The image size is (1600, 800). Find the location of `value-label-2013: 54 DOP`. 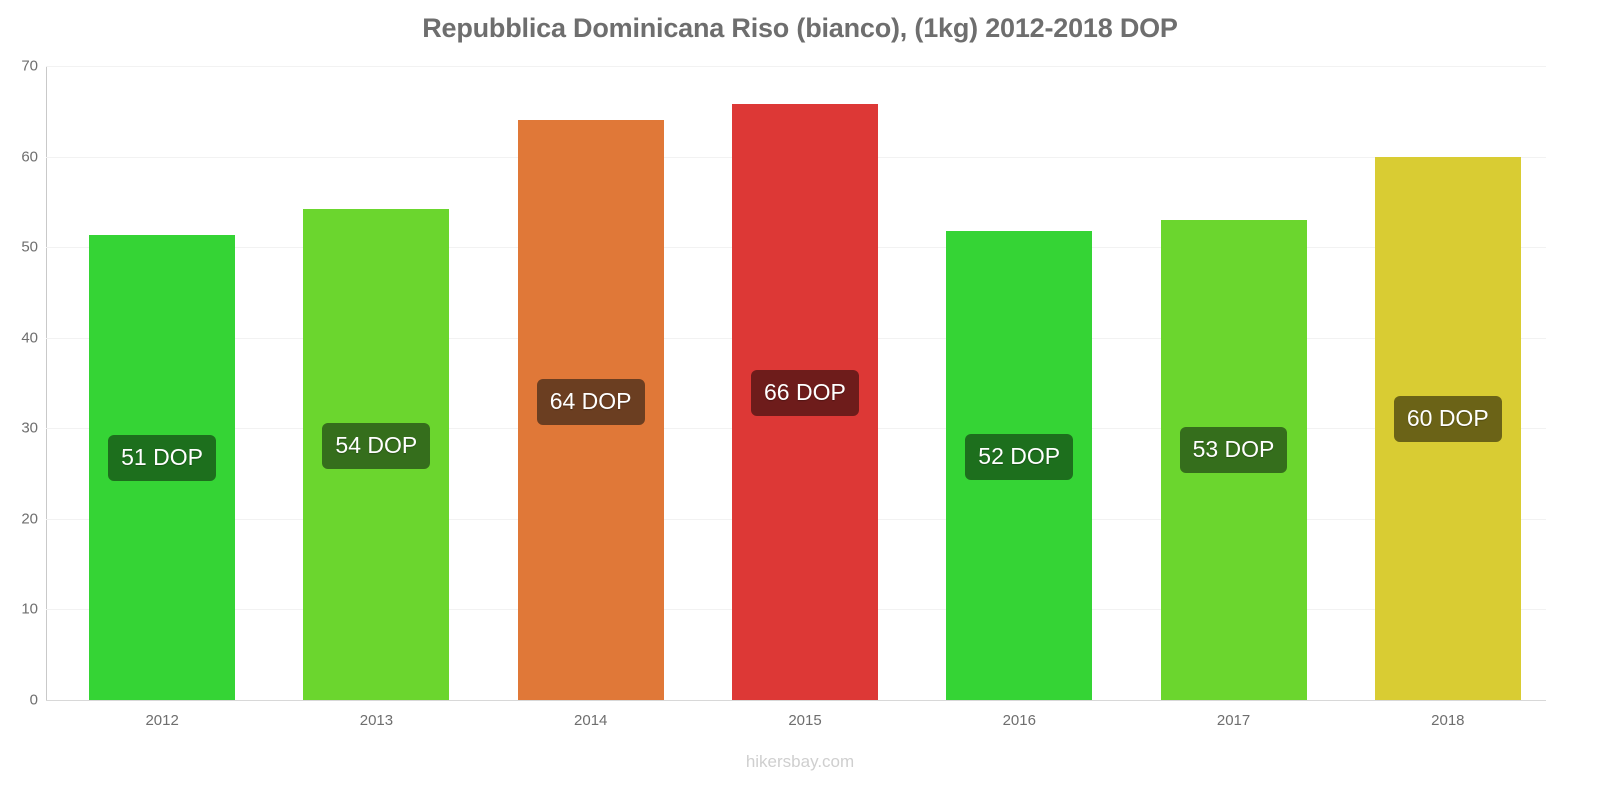

value-label-2013: 54 DOP is located at coordinates (376, 446).